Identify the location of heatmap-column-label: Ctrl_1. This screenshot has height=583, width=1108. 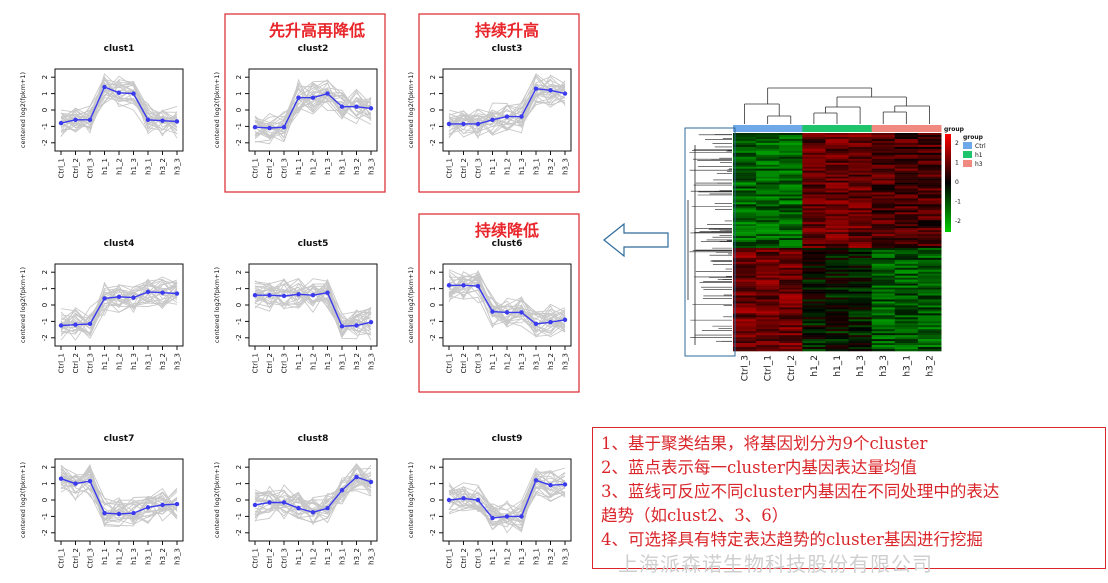
(769, 368).